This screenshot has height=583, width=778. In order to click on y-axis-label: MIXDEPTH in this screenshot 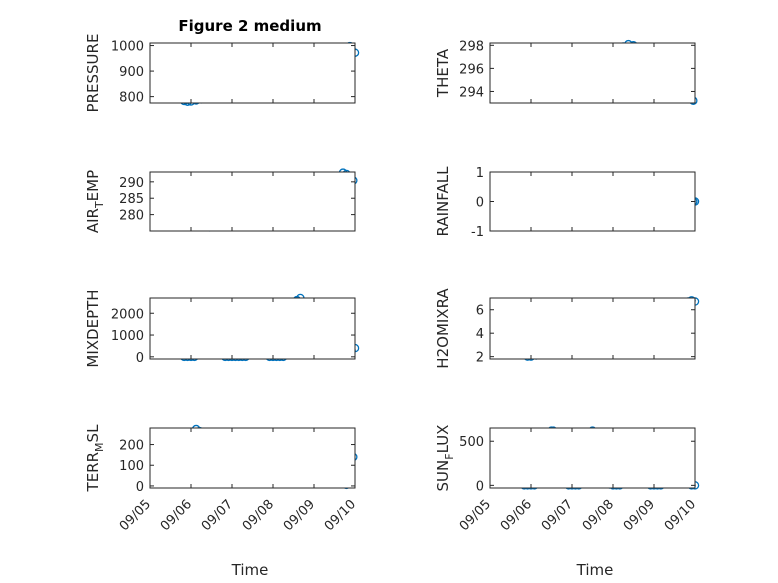, I will do `click(93, 328)`.